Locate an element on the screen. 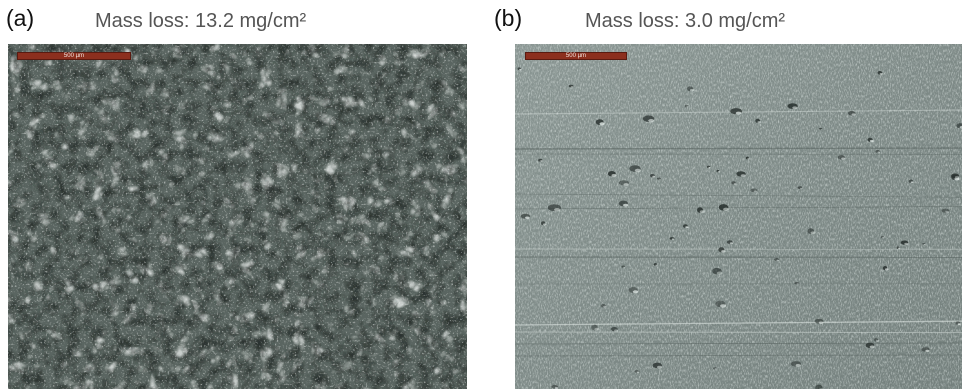  panel-a-caption: Mass loss: 13.2 mg/cm² is located at coordinates (201, 21).